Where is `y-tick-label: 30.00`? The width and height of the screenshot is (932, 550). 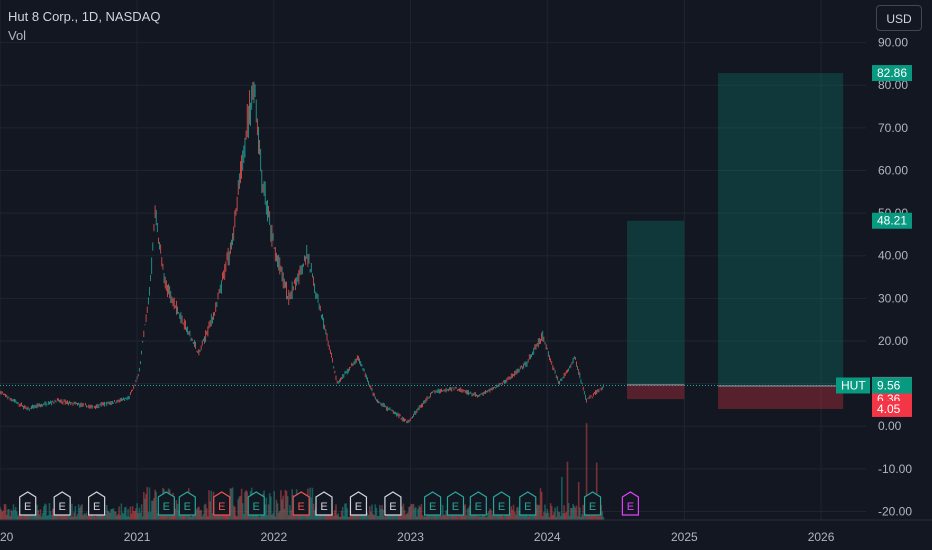 y-tick-label: 30.00 is located at coordinates (893, 298).